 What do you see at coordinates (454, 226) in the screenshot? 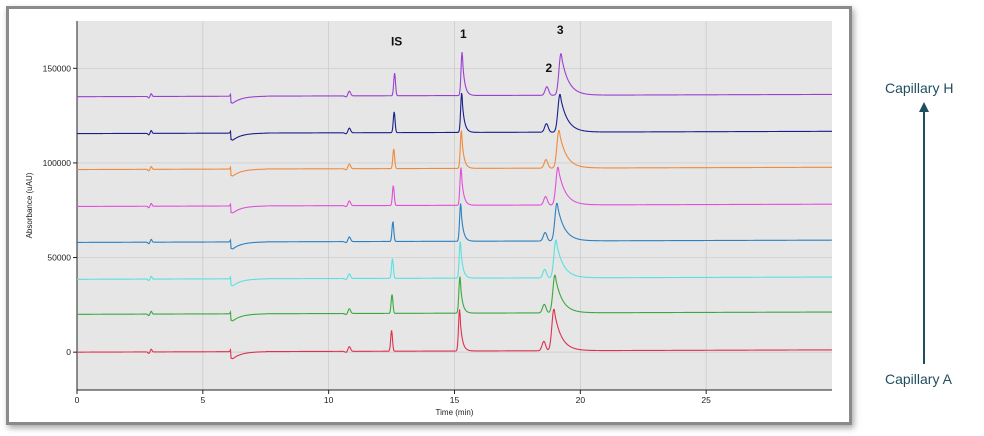
I see `series-line-capillary-d` at bounding box center [454, 226].